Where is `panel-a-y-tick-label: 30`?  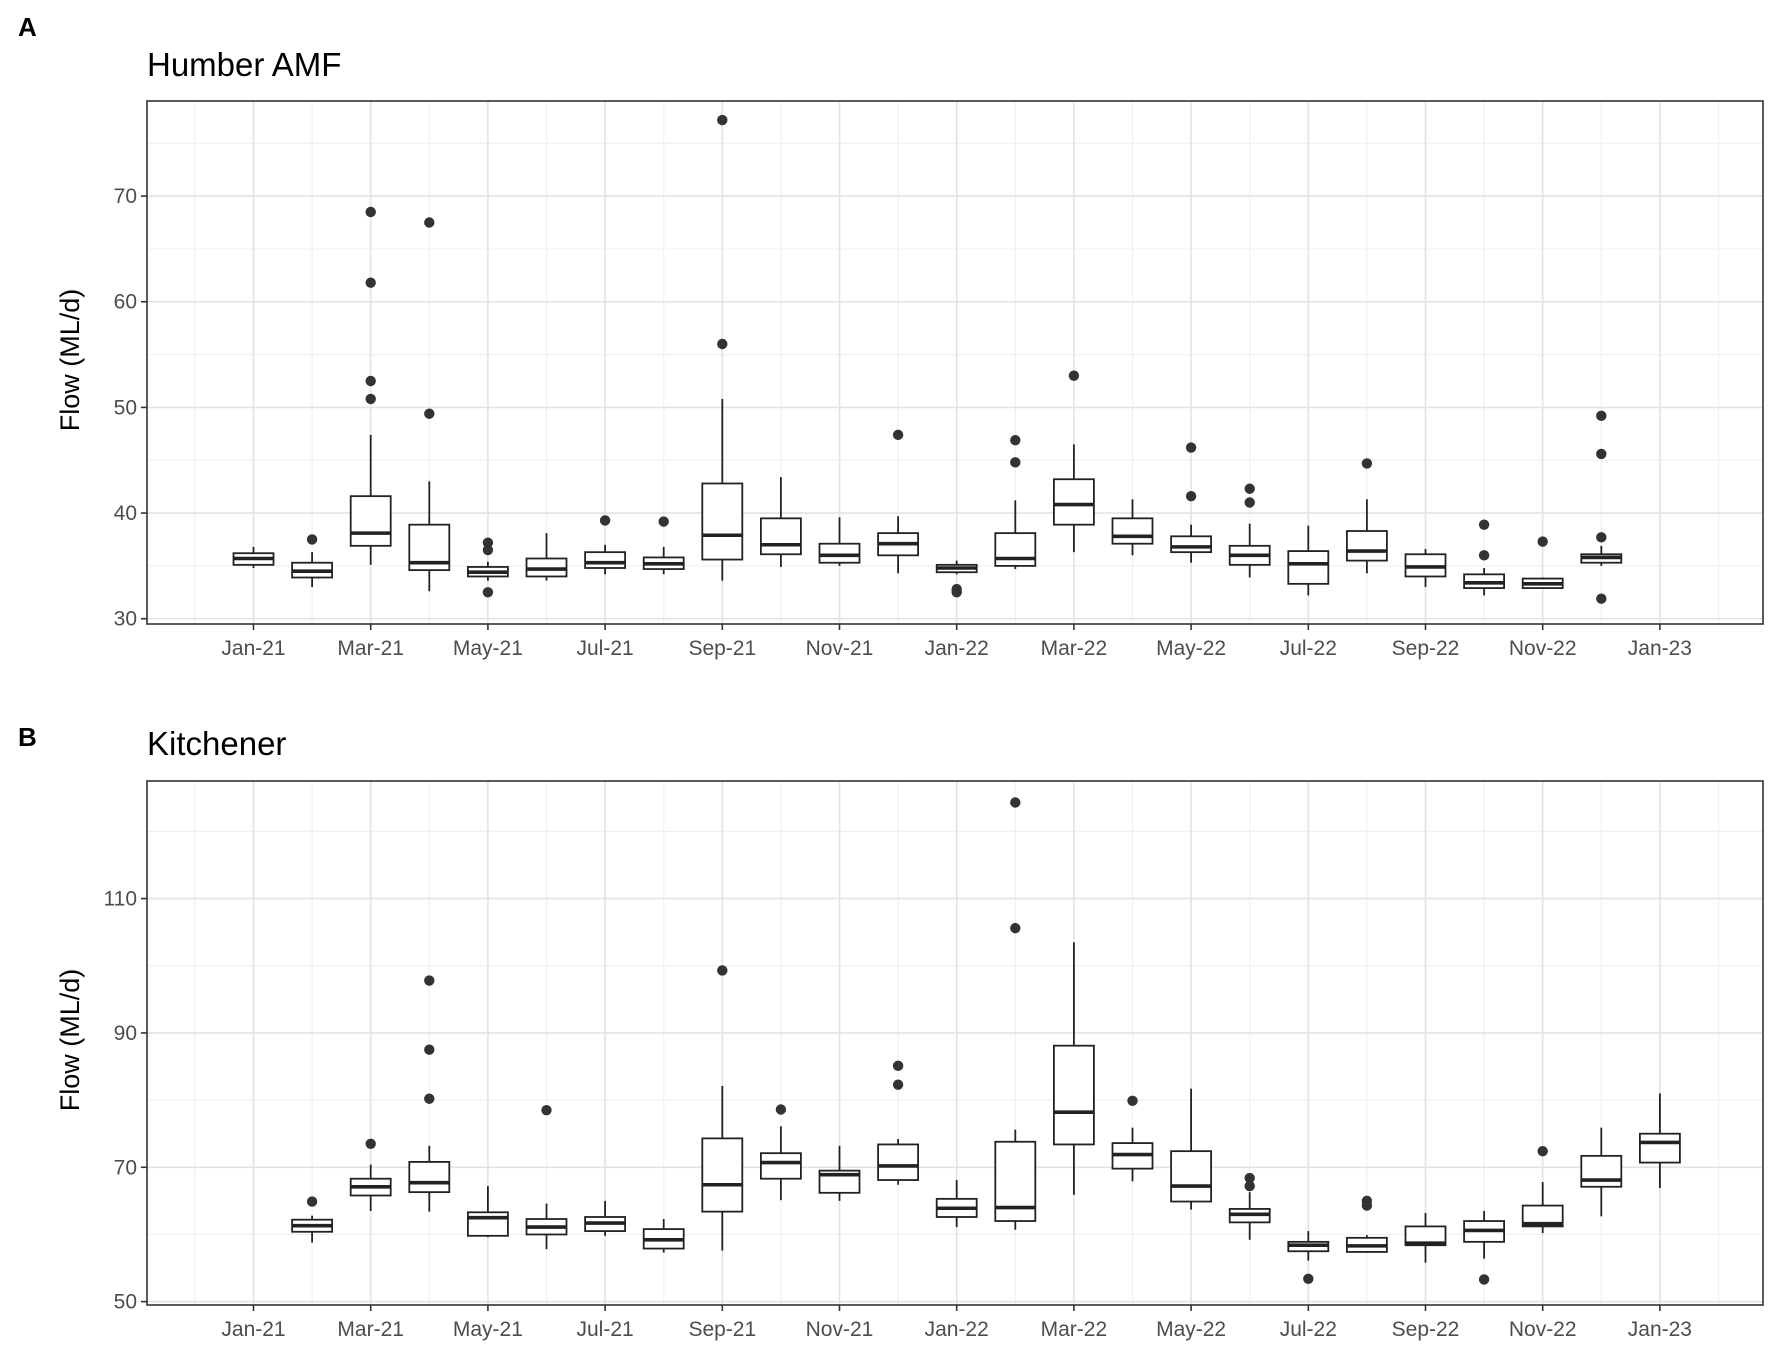
panel-a-y-tick-label: 30 is located at coordinates (125, 619).